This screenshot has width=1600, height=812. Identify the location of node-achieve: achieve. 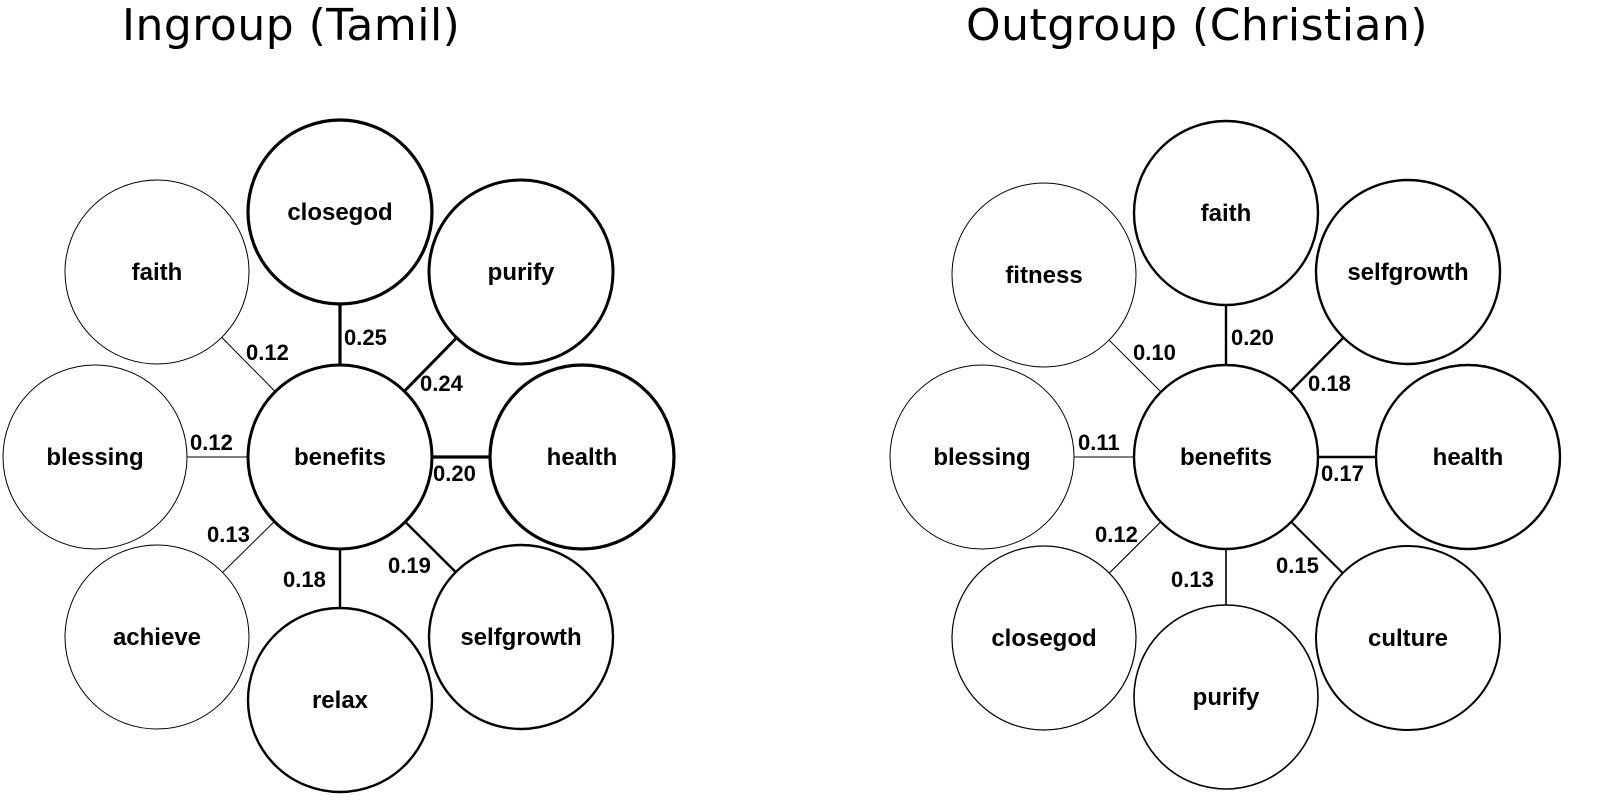
(157, 637).